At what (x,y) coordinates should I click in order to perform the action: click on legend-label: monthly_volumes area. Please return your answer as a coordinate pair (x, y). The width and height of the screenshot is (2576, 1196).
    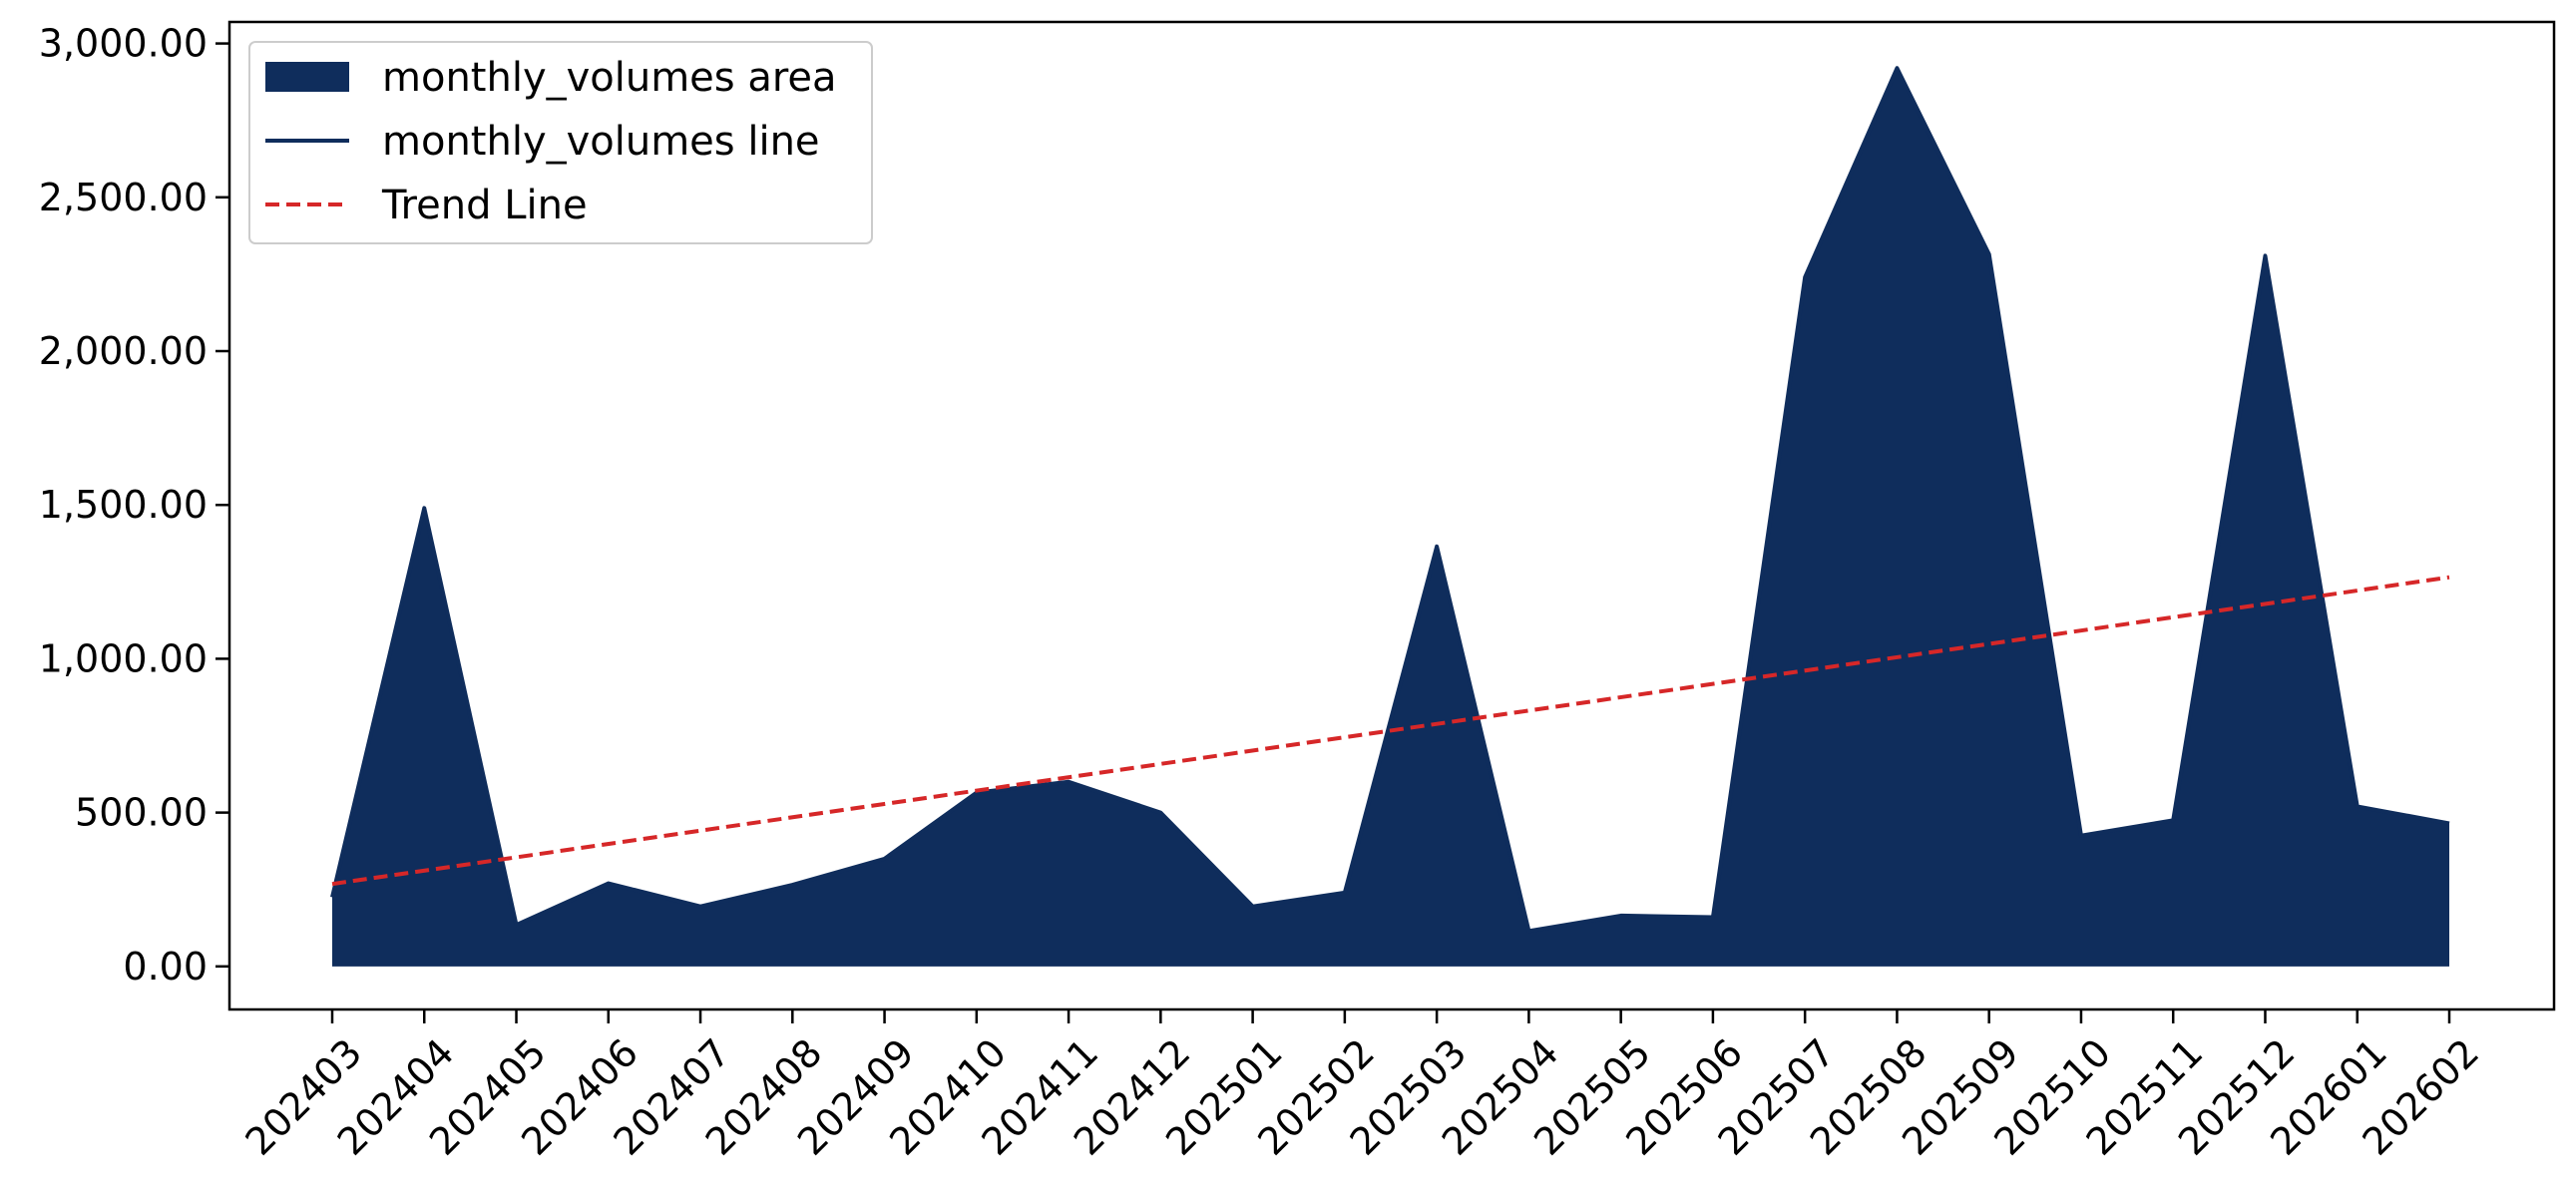
    Looking at the image, I should click on (609, 78).